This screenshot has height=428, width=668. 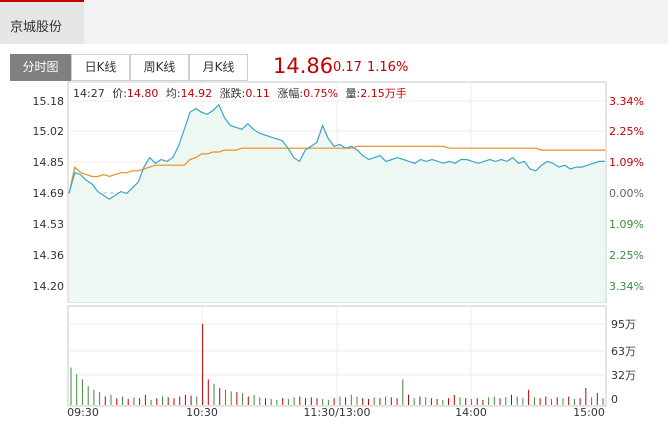 I want to click on stock-name-tab: 京城股份, so click(x=42, y=22).